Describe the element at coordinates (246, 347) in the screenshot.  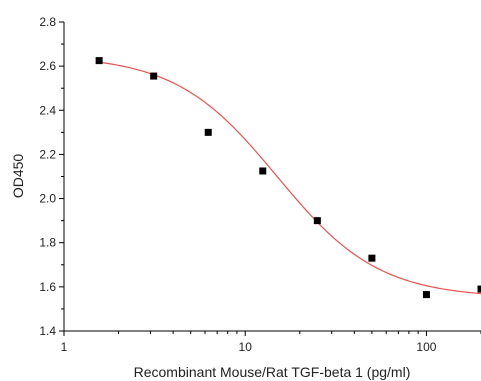
I see `x-tick-label: 10` at that location.